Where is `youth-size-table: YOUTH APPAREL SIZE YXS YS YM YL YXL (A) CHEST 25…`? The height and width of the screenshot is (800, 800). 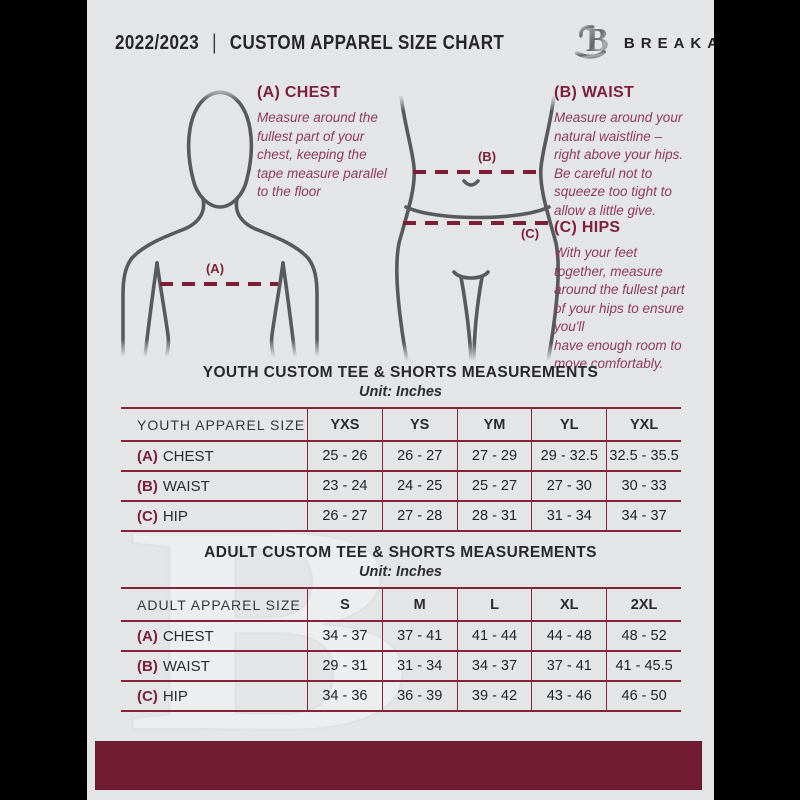
youth-size-table: YOUTH APPAREL SIZE YXS YS YM YL YXL (A) CHEST 25… is located at coordinates (401, 469).